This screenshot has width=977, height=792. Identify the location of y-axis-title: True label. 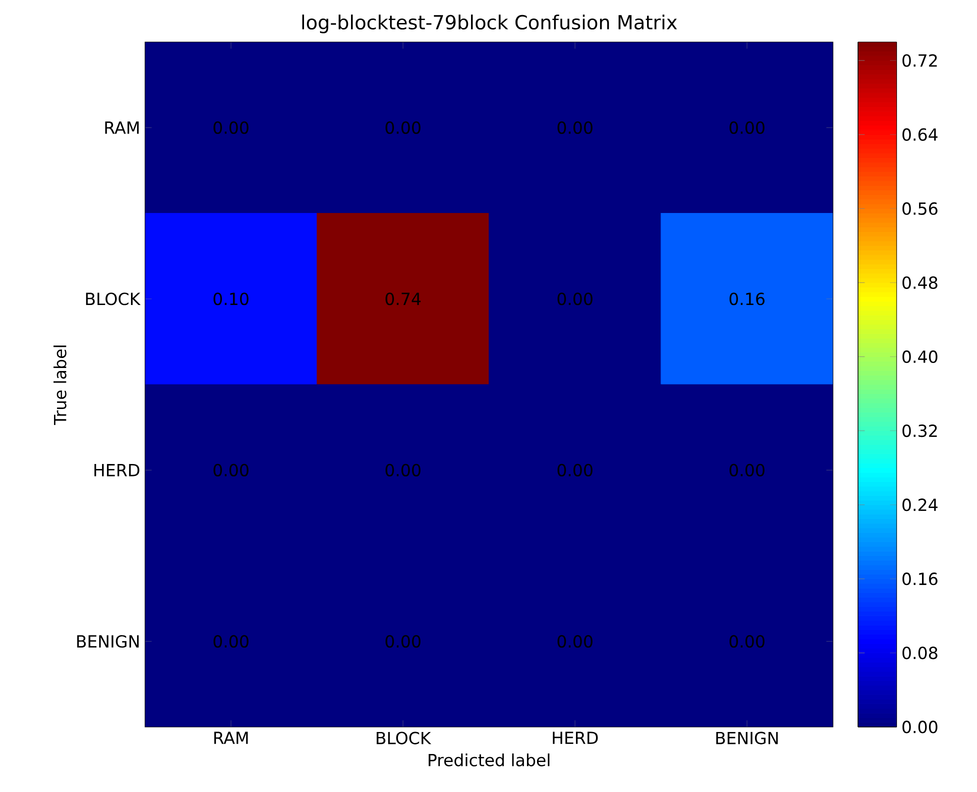
(60, 386).